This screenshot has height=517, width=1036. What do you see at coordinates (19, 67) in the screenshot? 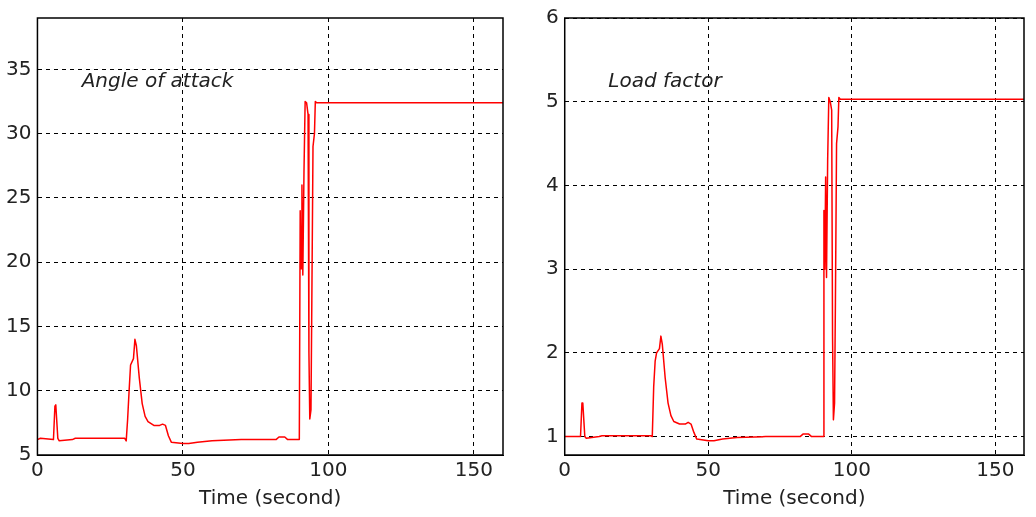
I see `y-tick-label: 35` at bounding box center [19, 67].